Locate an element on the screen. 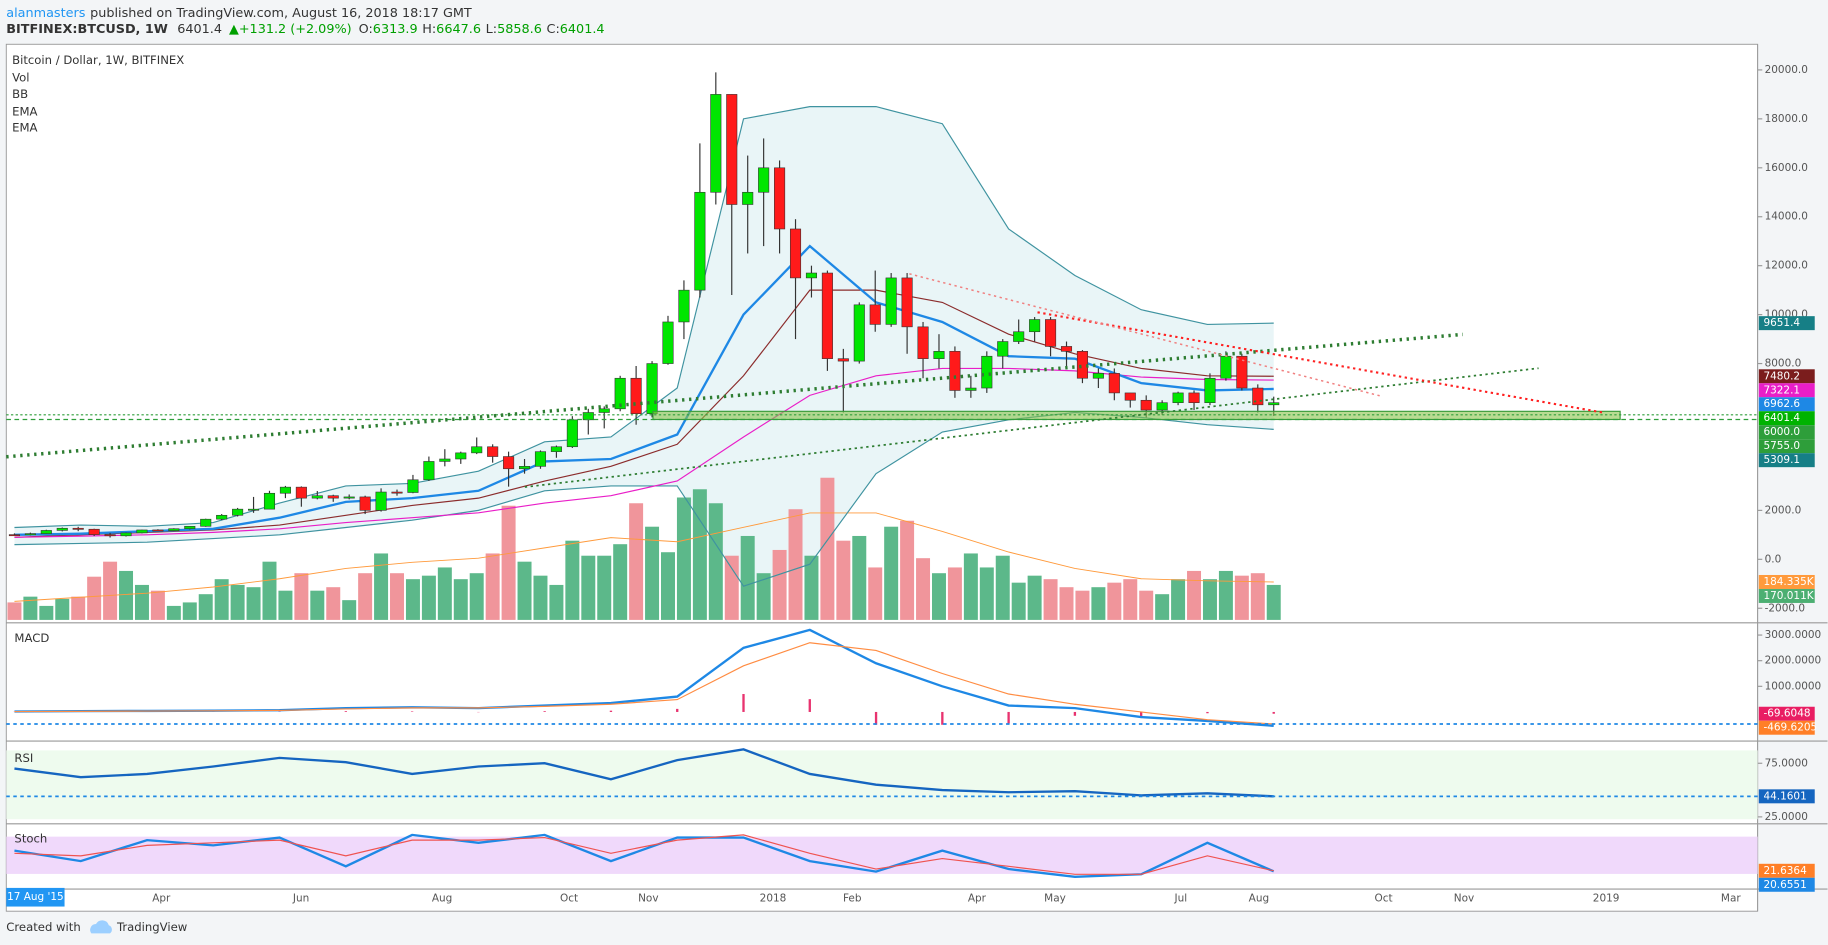 The image size is (1828, 945). price-tag-label: -469.6205 is located at coordinates (1790, 728).